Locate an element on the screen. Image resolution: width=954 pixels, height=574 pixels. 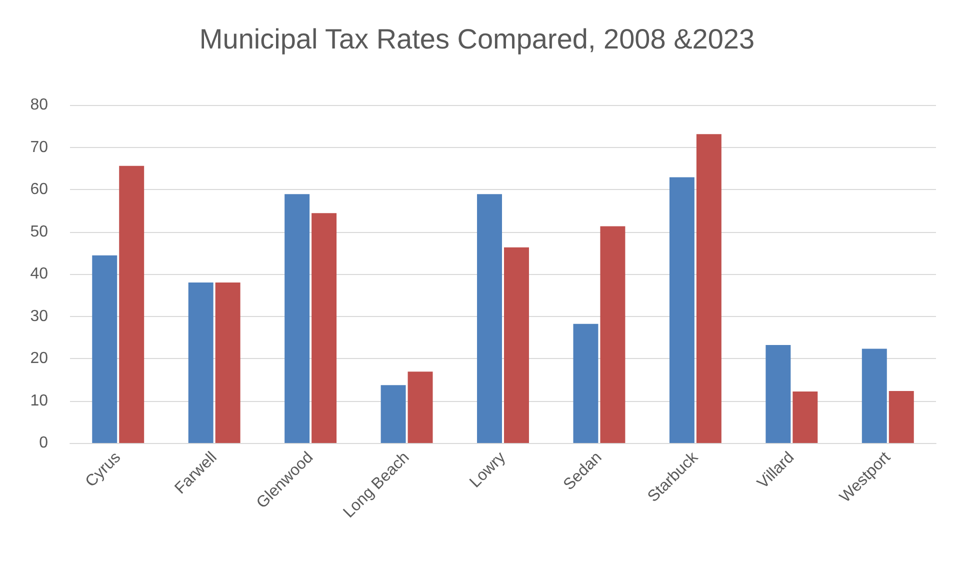
y-tick-label: 30 is located at coordinates (39, 316).